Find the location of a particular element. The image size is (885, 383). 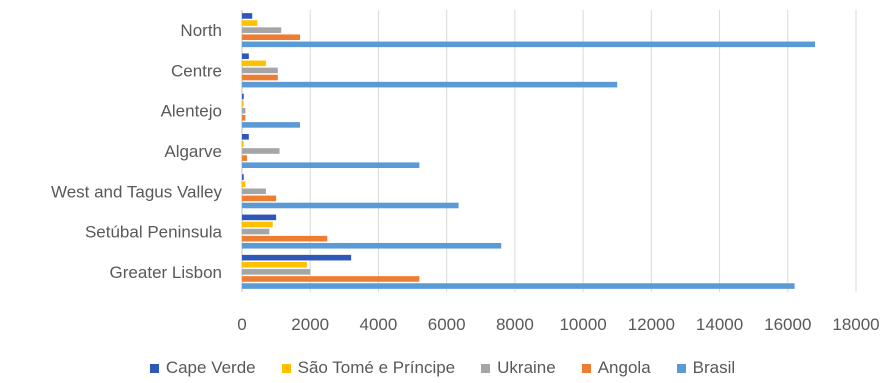

legend-label: Ukraine is located at coordinates (526, 367).